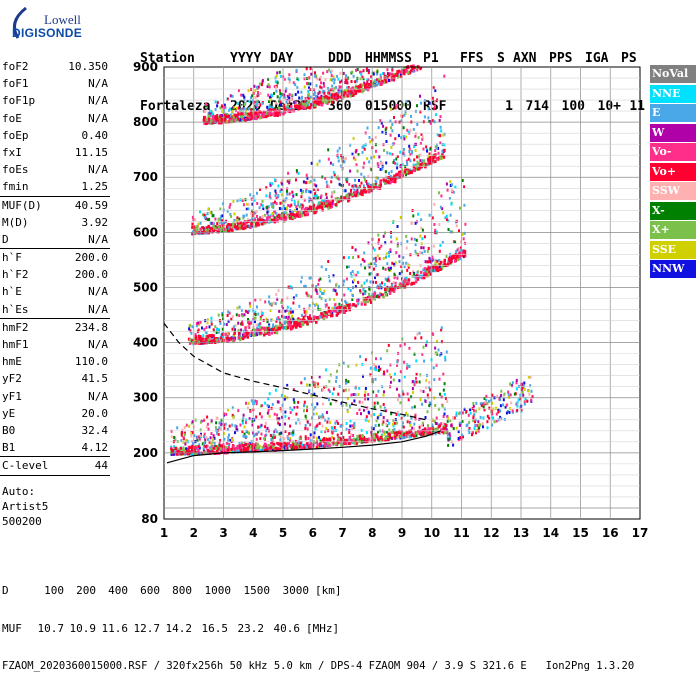 The width and height of the screenshot is (700, 685). I want to click on param-label: D, so click(5, 239).